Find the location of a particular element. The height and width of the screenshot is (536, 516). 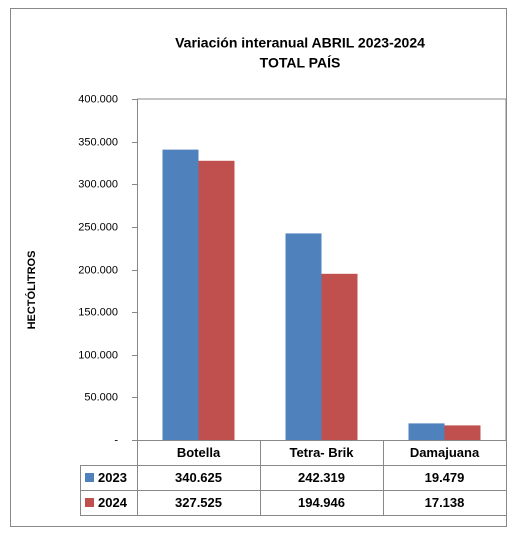

y-tick-label: 250.000 is located at coordinates (98, 227).